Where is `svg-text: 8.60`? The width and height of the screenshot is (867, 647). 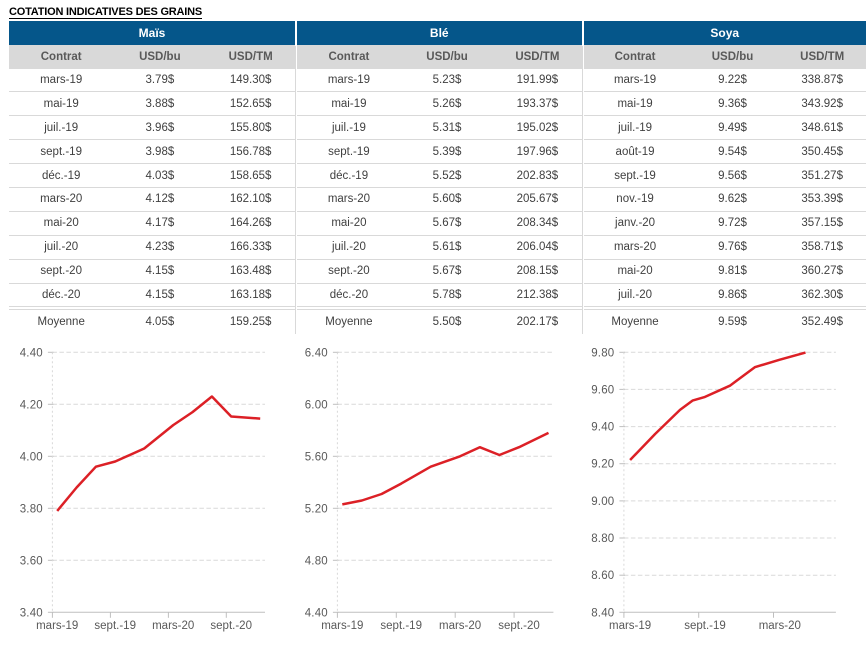 svg-text: 8.60 is located at coordinates (602, 576).